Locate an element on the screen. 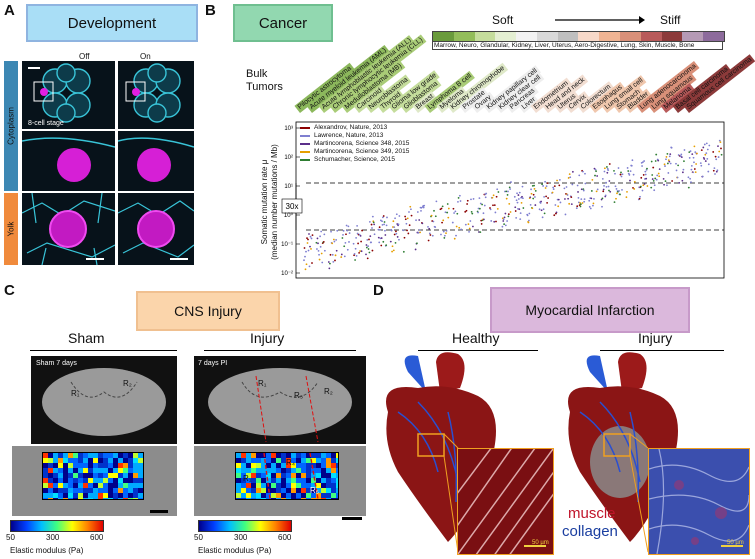 This screenshot has width=755, height=559. muscle-legend: muscle is located at coordinates (592, 513).